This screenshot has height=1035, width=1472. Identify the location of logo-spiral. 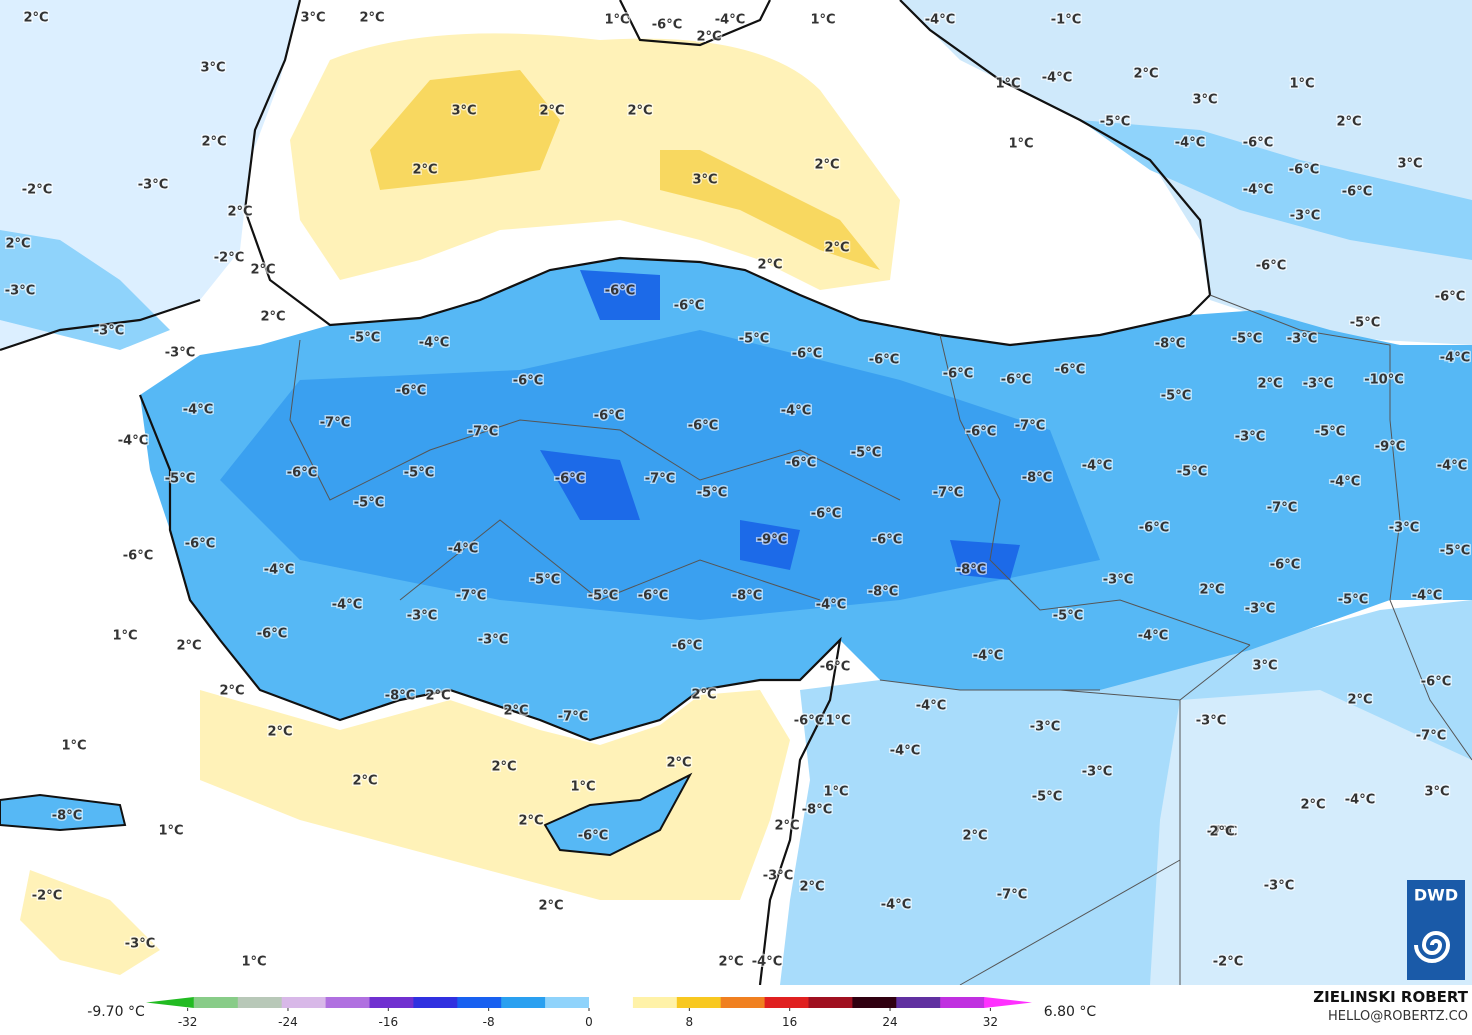
(1432, 947).